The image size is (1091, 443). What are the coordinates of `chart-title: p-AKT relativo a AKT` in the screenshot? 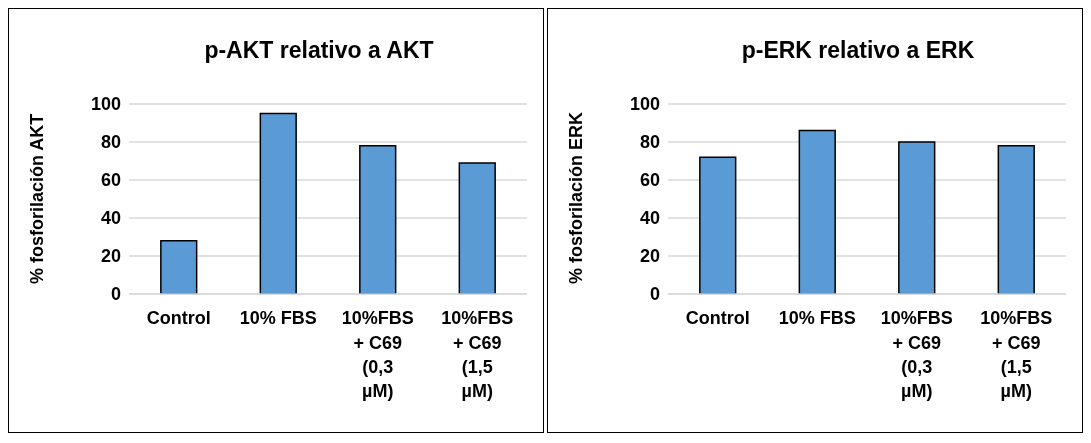 It's located at (319, 50).